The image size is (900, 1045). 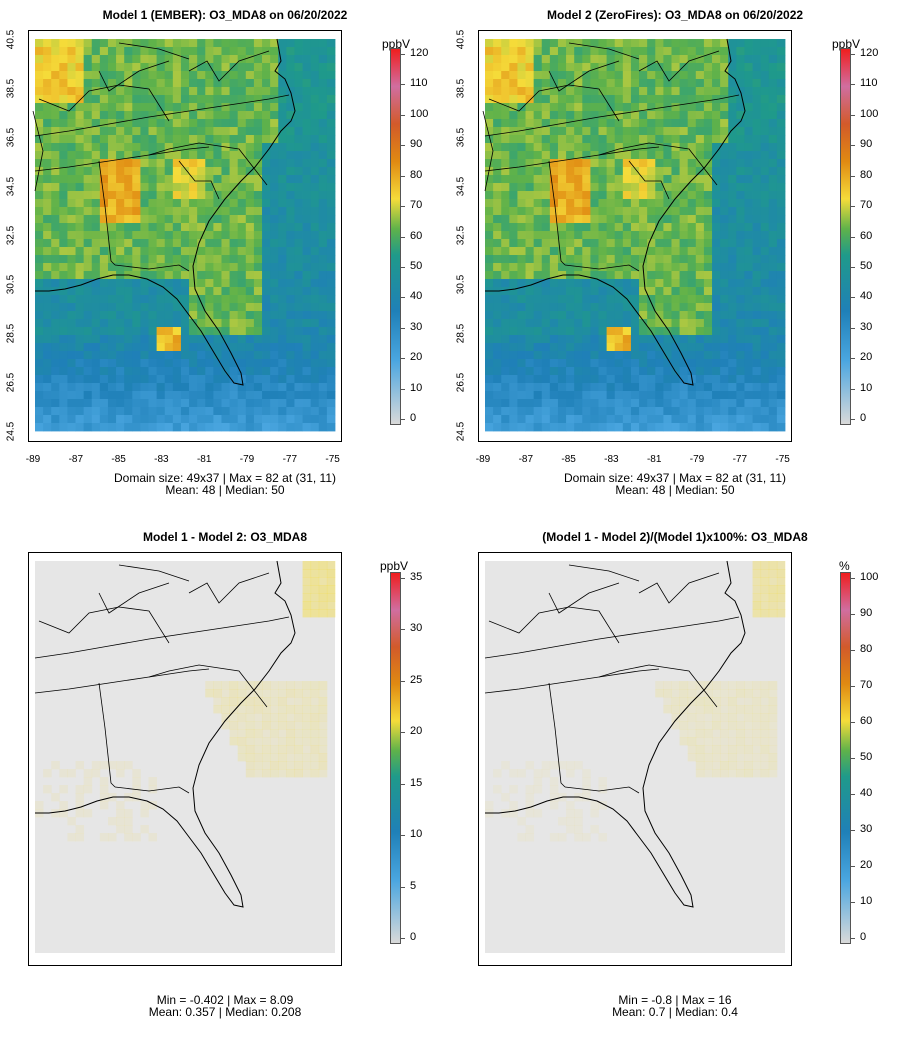 What do you see at coordinates (395, 758) in the screenshot?
I see `colorbar` at bounding box center [395, 758].